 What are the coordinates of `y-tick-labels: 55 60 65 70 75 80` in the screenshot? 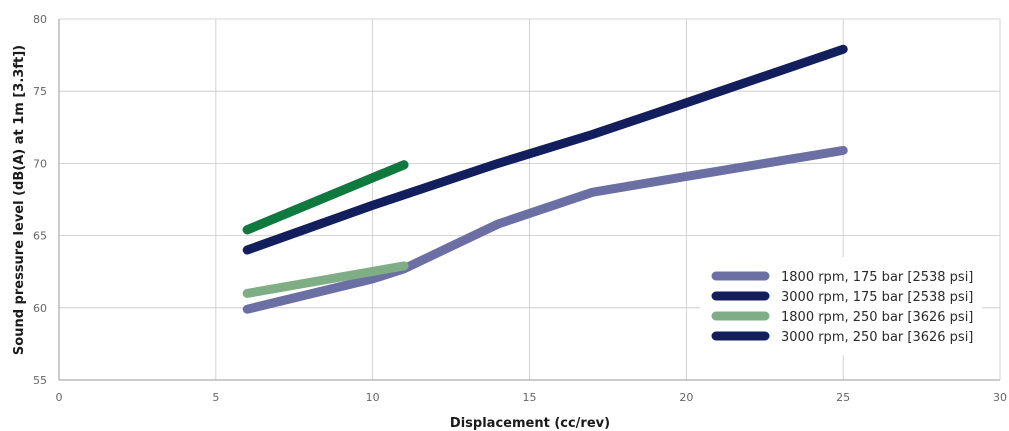 It's located at (40, 200).